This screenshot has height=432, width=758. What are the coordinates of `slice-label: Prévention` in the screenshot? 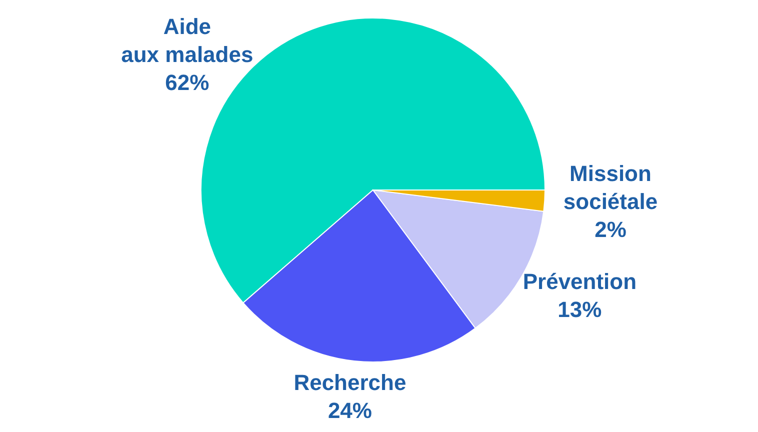 It's located at (579, 281).